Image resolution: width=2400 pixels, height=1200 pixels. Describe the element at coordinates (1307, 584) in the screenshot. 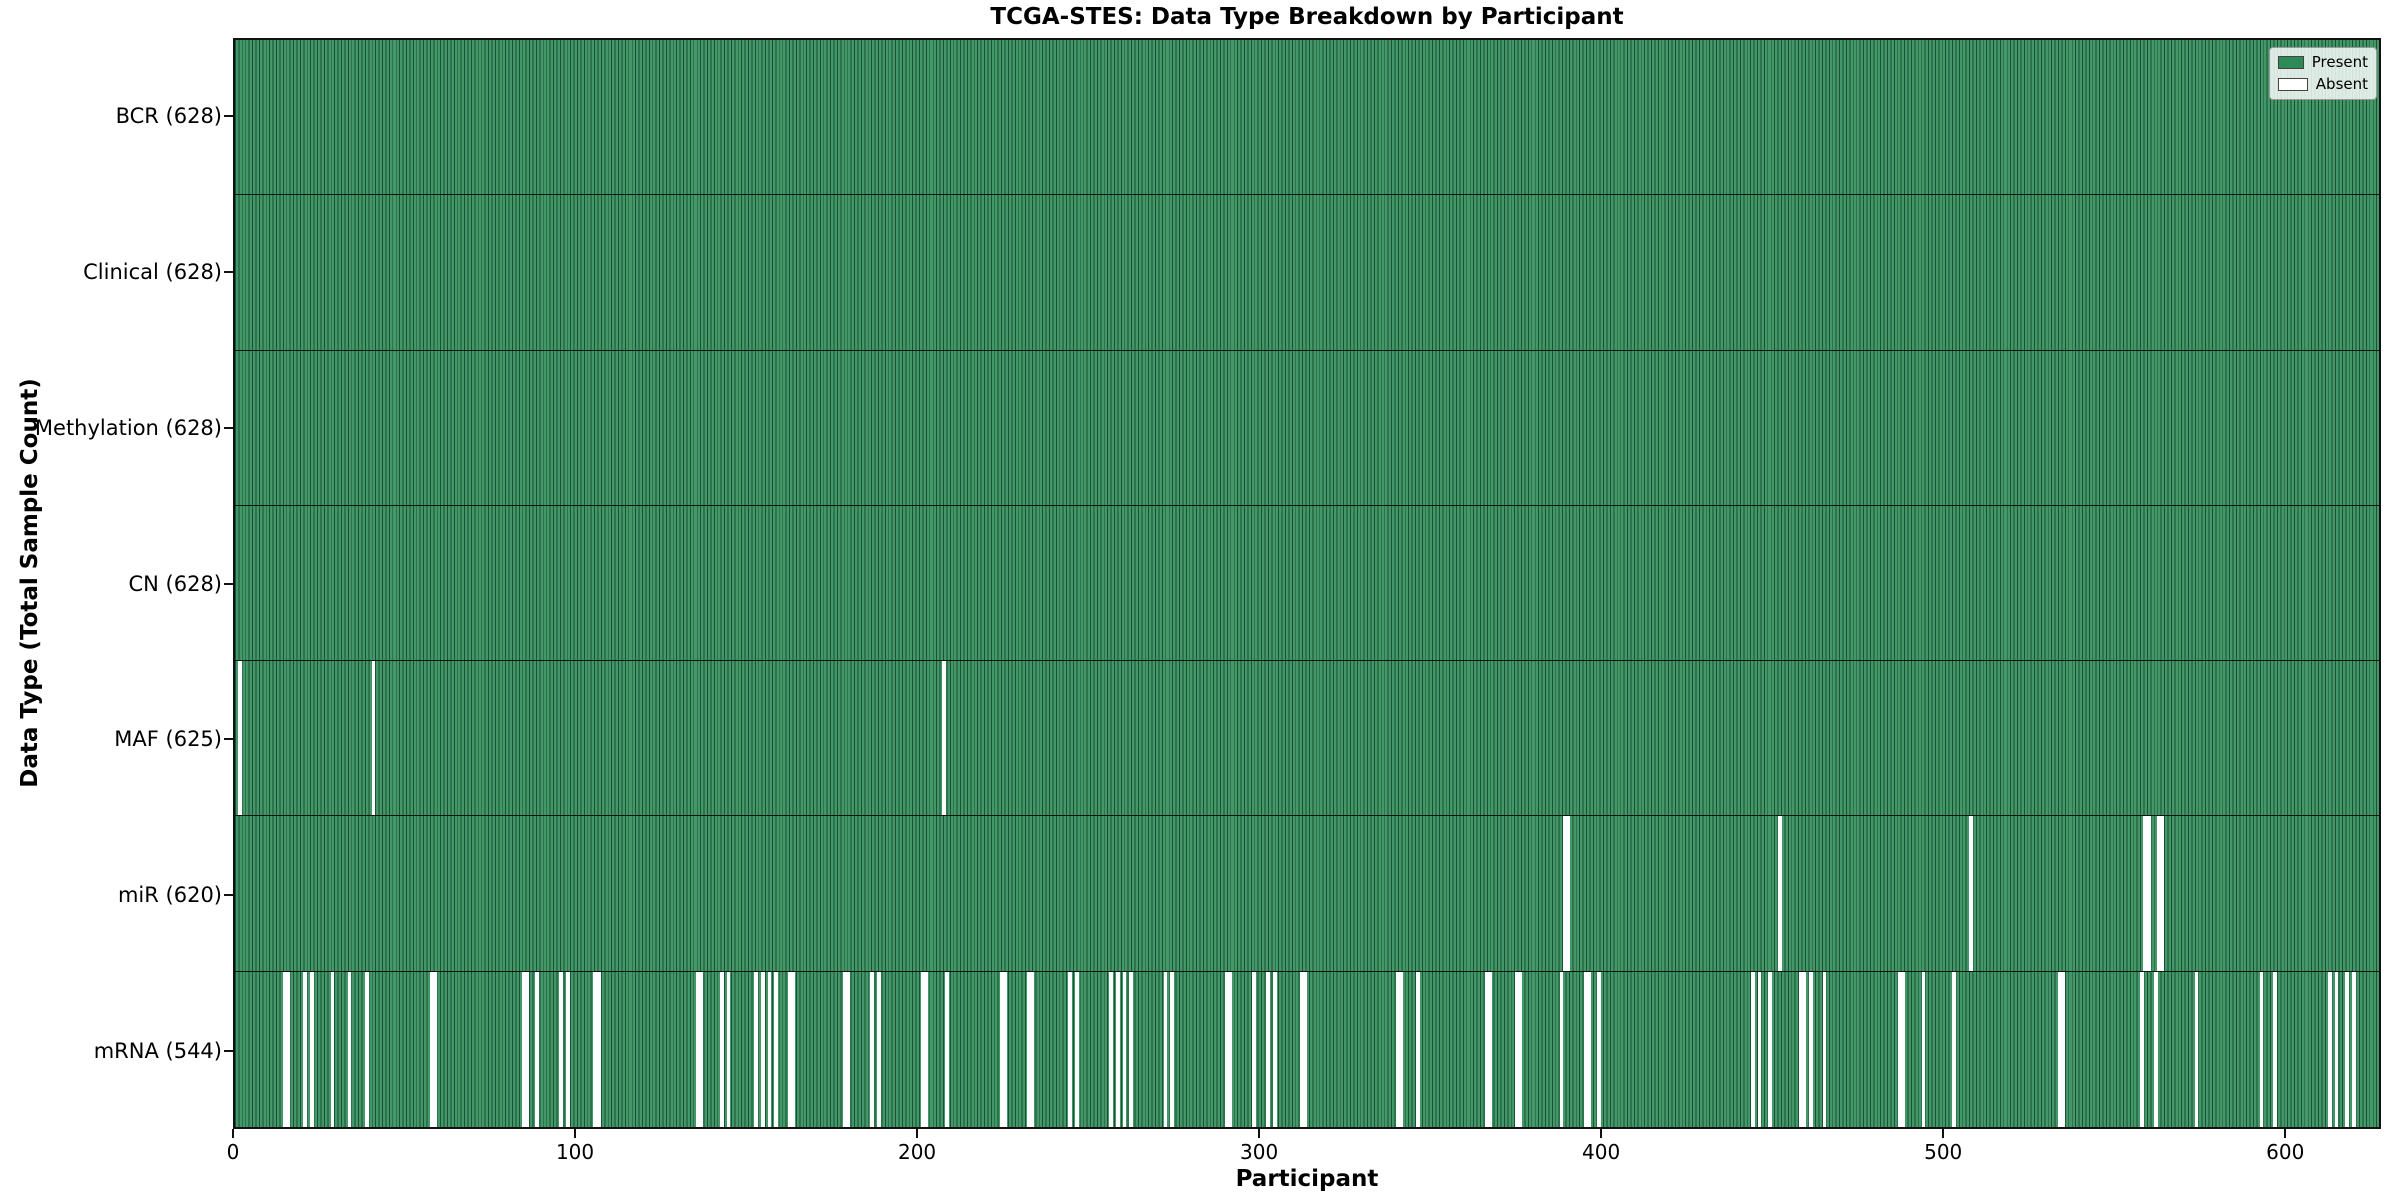

I see `row-CN` at that location.